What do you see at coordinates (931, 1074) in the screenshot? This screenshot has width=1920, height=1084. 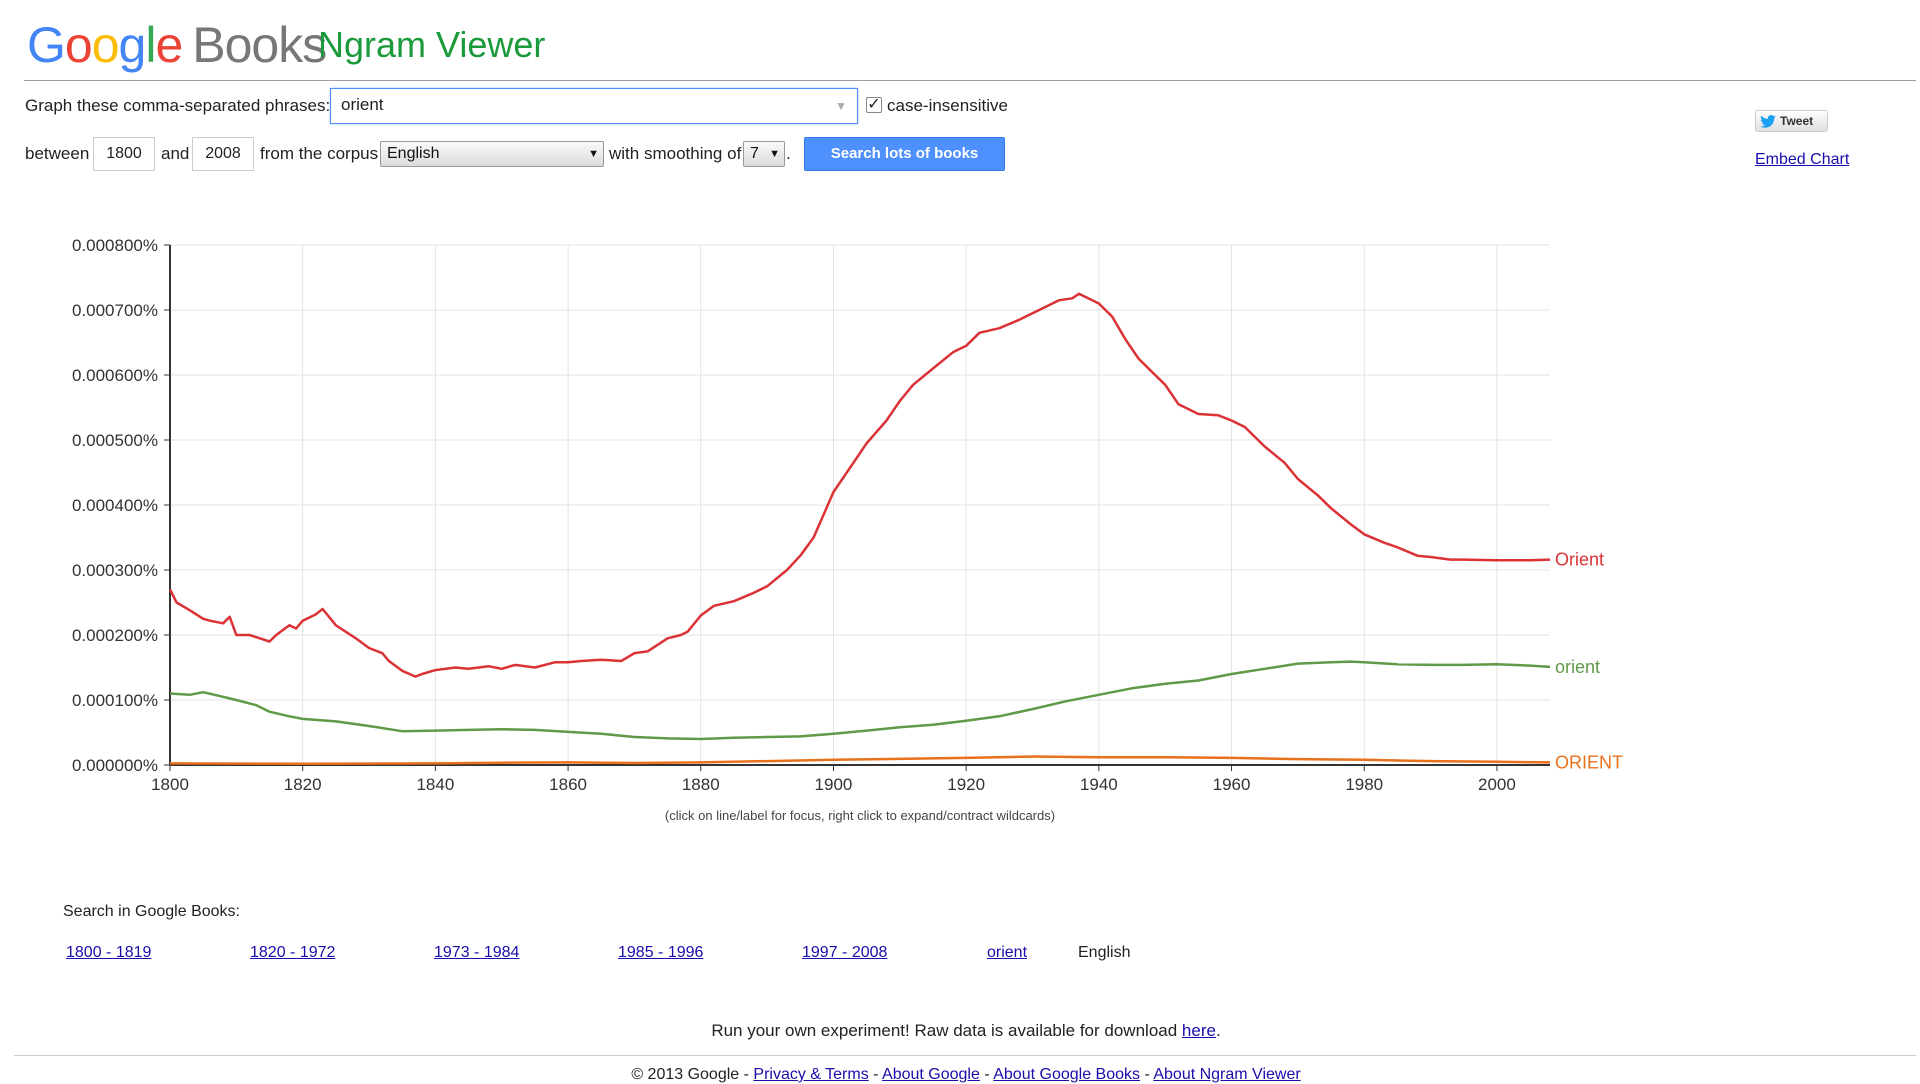 I see `footer-about-google-link: About Google` at bounding box center [931, 1074].